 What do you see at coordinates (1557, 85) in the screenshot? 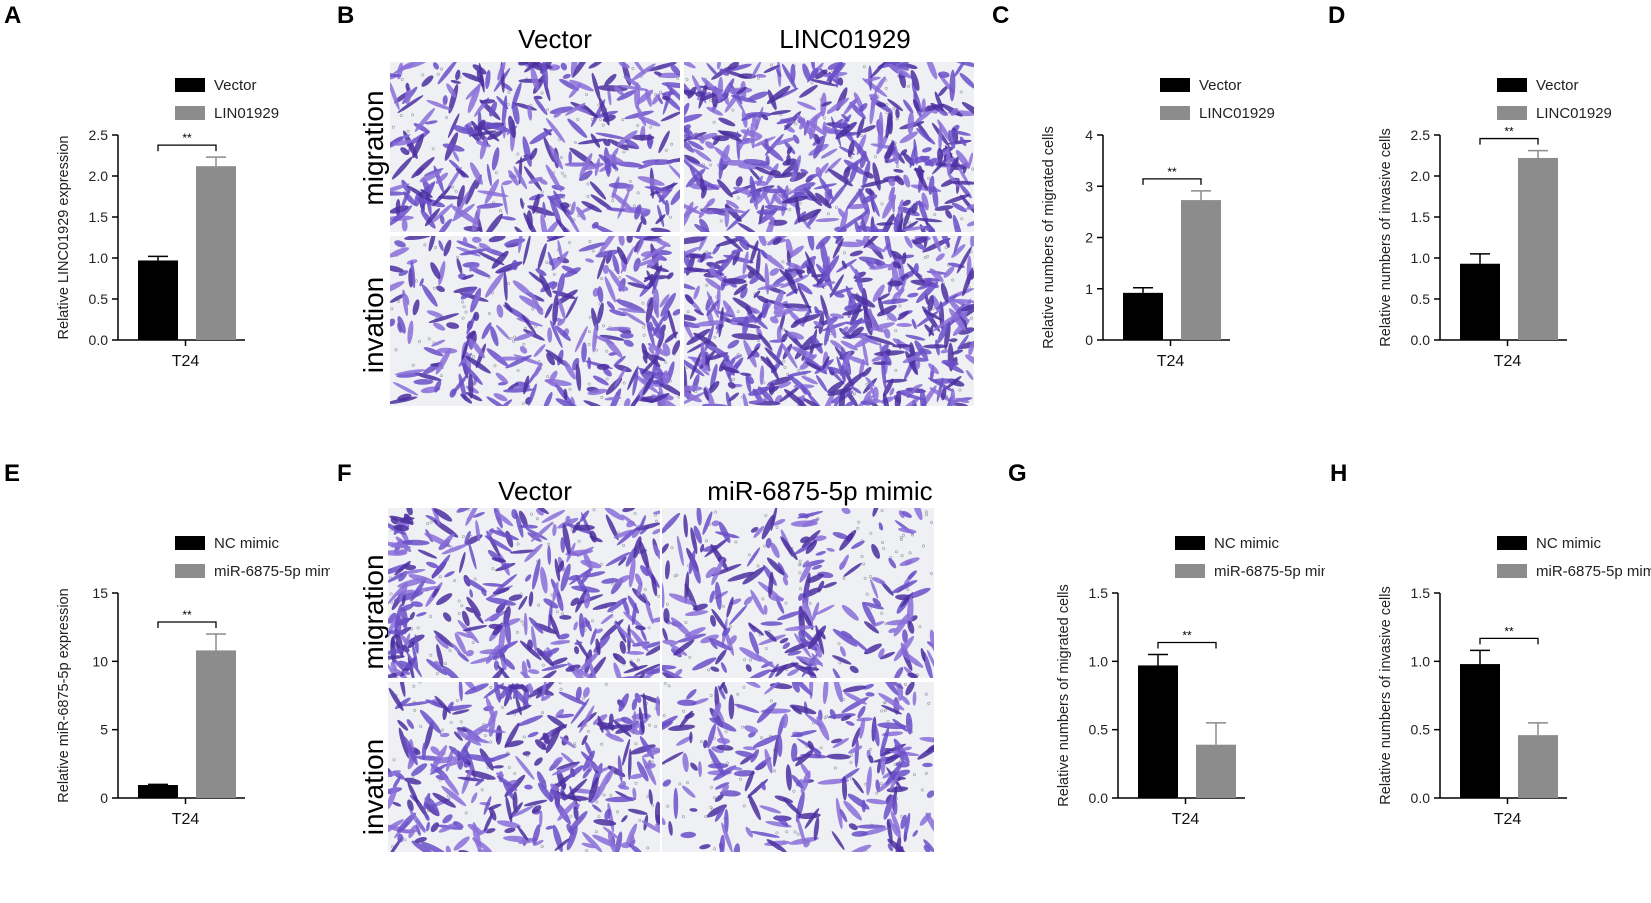
I see `legend-label: Vector` at bounding box center [1557, 85].